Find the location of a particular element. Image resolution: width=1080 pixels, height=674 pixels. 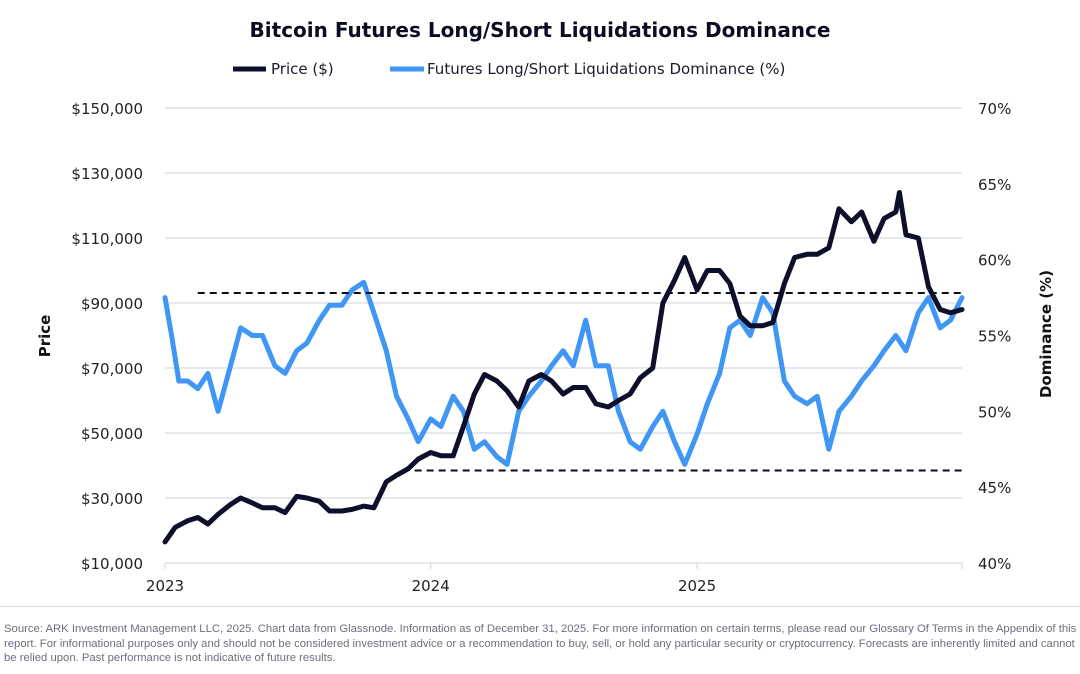

y-left-tick-label: $30,000 is located at coordinates (112, 499).